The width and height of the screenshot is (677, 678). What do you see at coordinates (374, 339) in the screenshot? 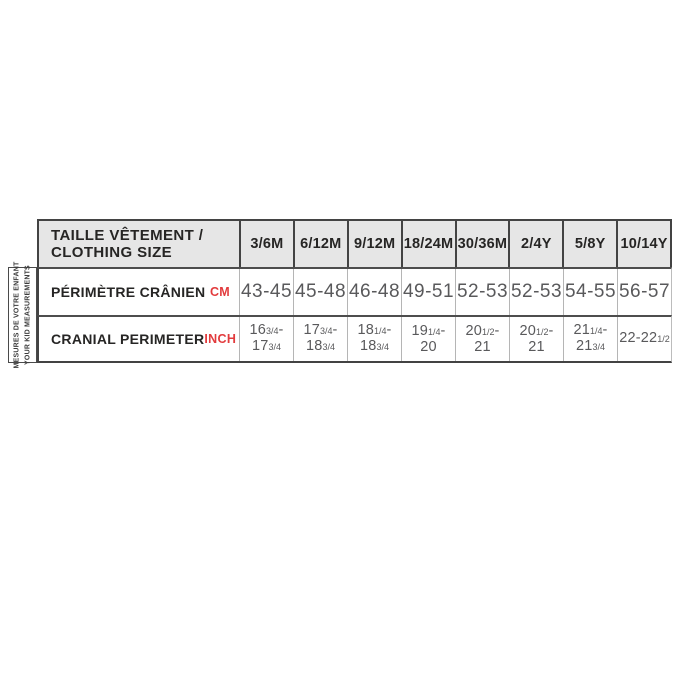
I see `value-cell-inch-2: 181/4- 183/4` at bounding box center [374, 339].